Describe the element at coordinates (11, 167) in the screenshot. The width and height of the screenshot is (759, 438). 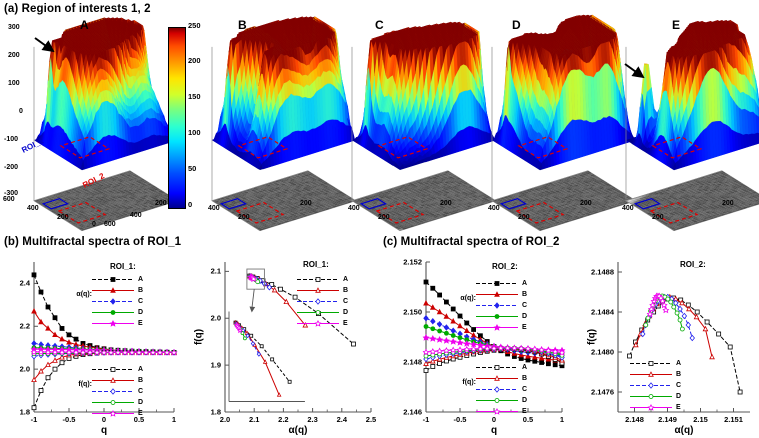
I see `z-tick: -200` at that location.